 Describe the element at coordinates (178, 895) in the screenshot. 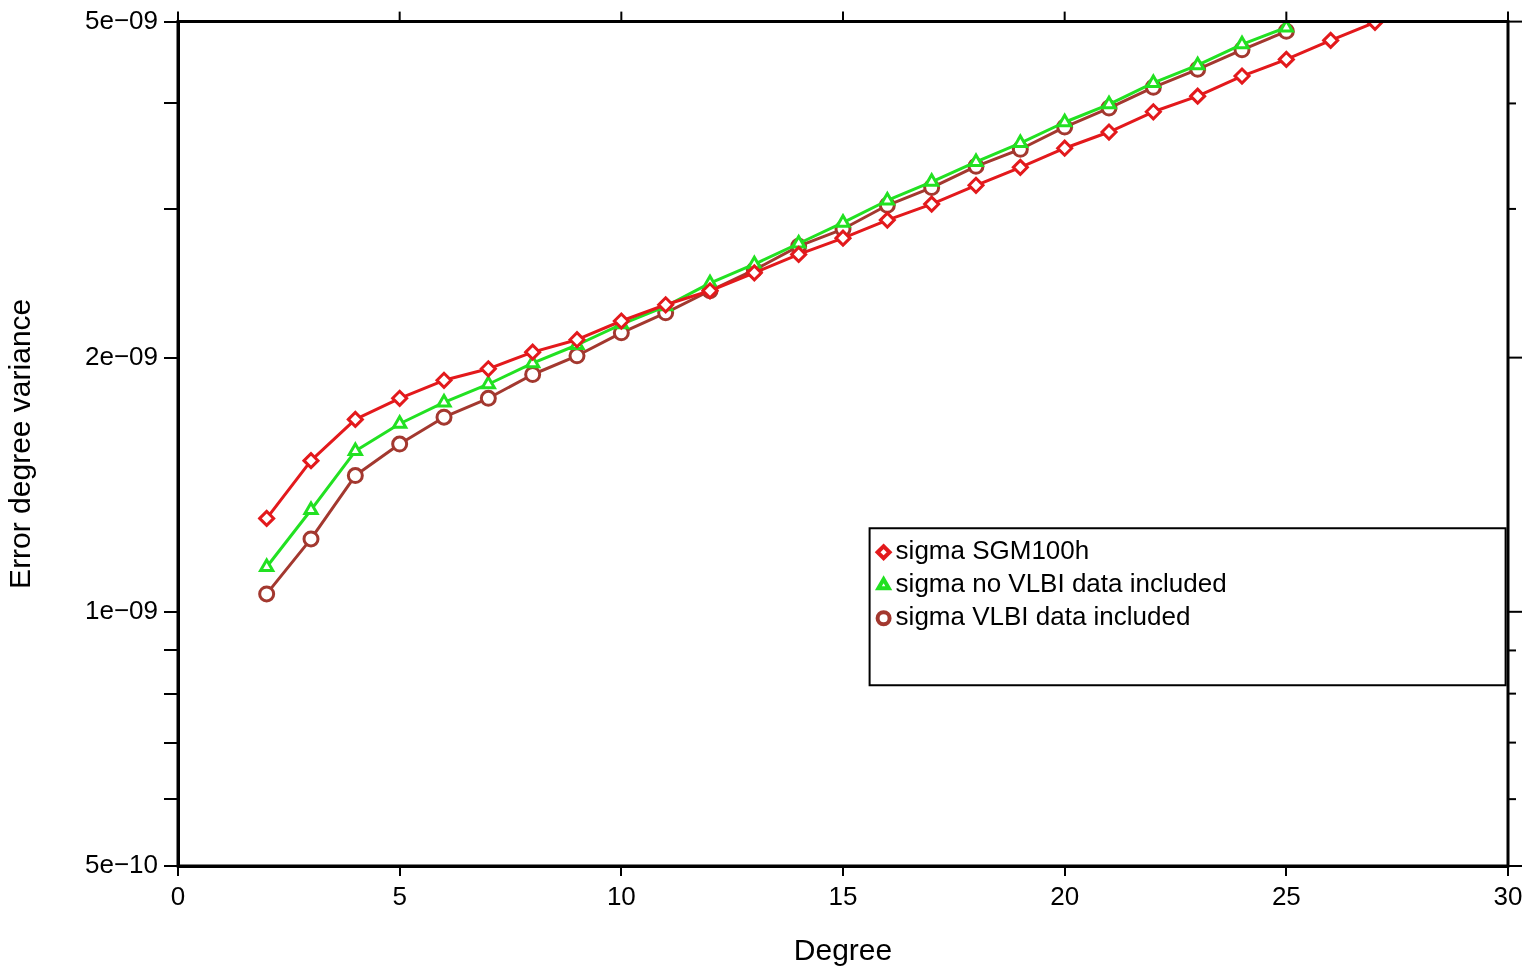

I see `x-tick-label: 0` at that location.